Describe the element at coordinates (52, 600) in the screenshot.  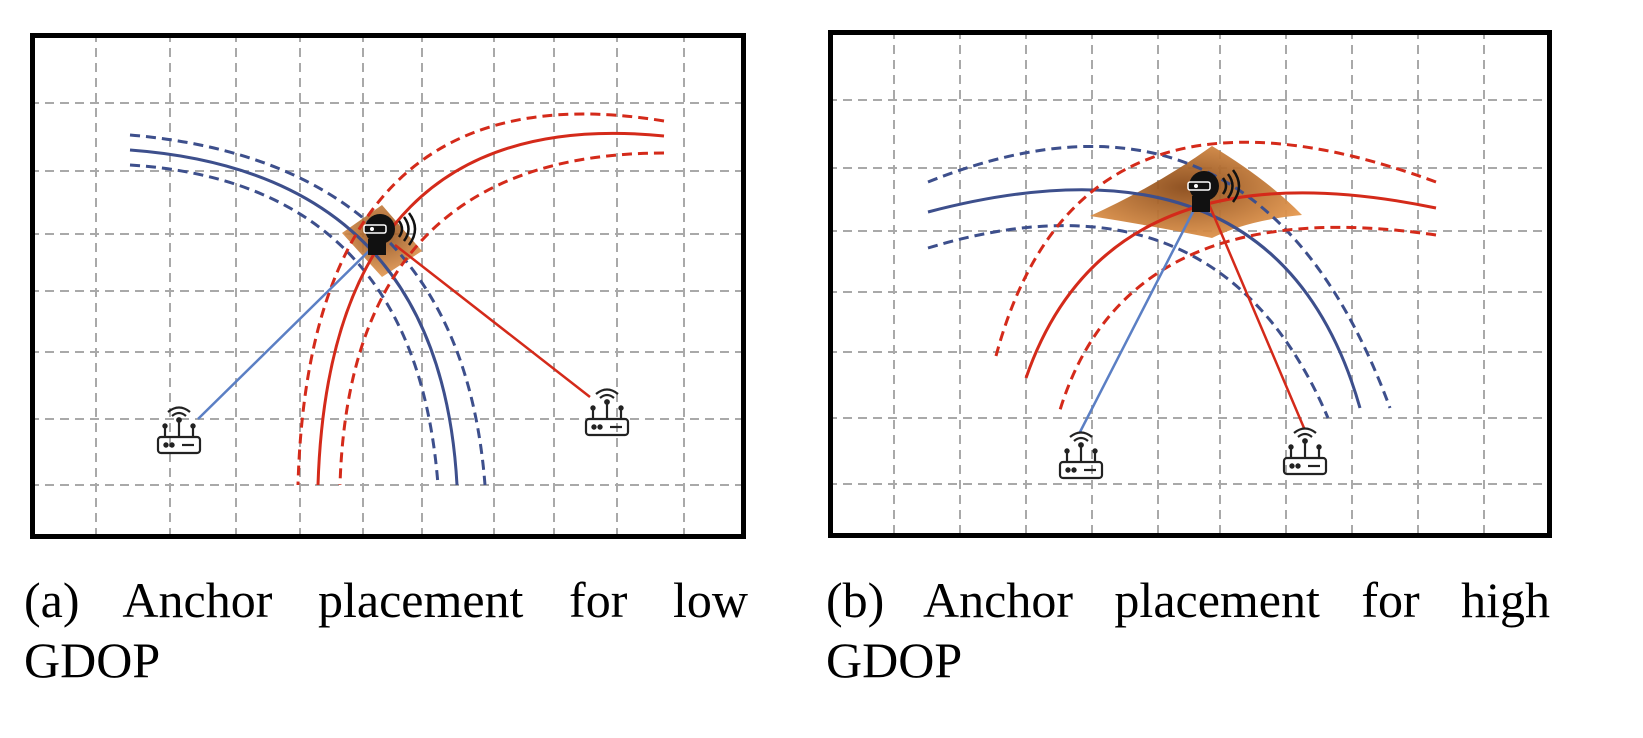
I see `caption-a-label: (a)` at that location.